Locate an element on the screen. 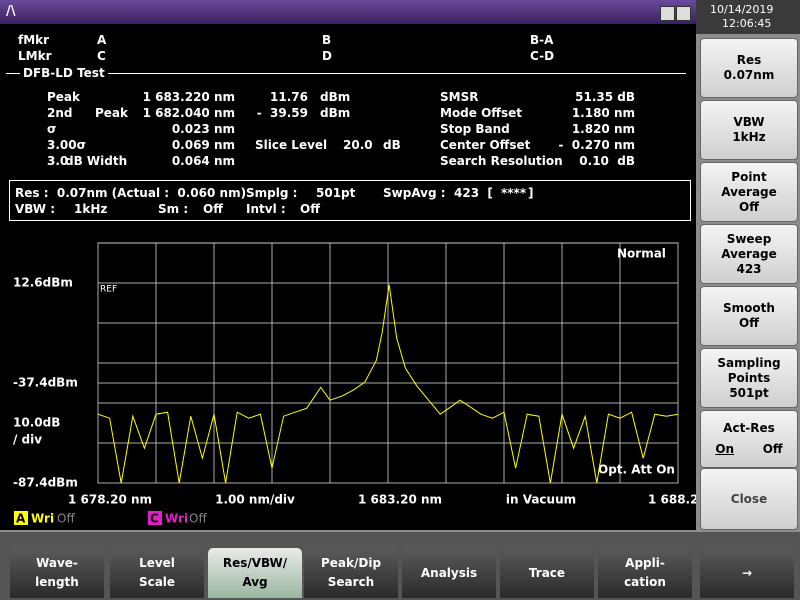 Image resolution: width=800 pixels, height=600 pixels. soft-key-label: Point is located at coordinates (749, 176).